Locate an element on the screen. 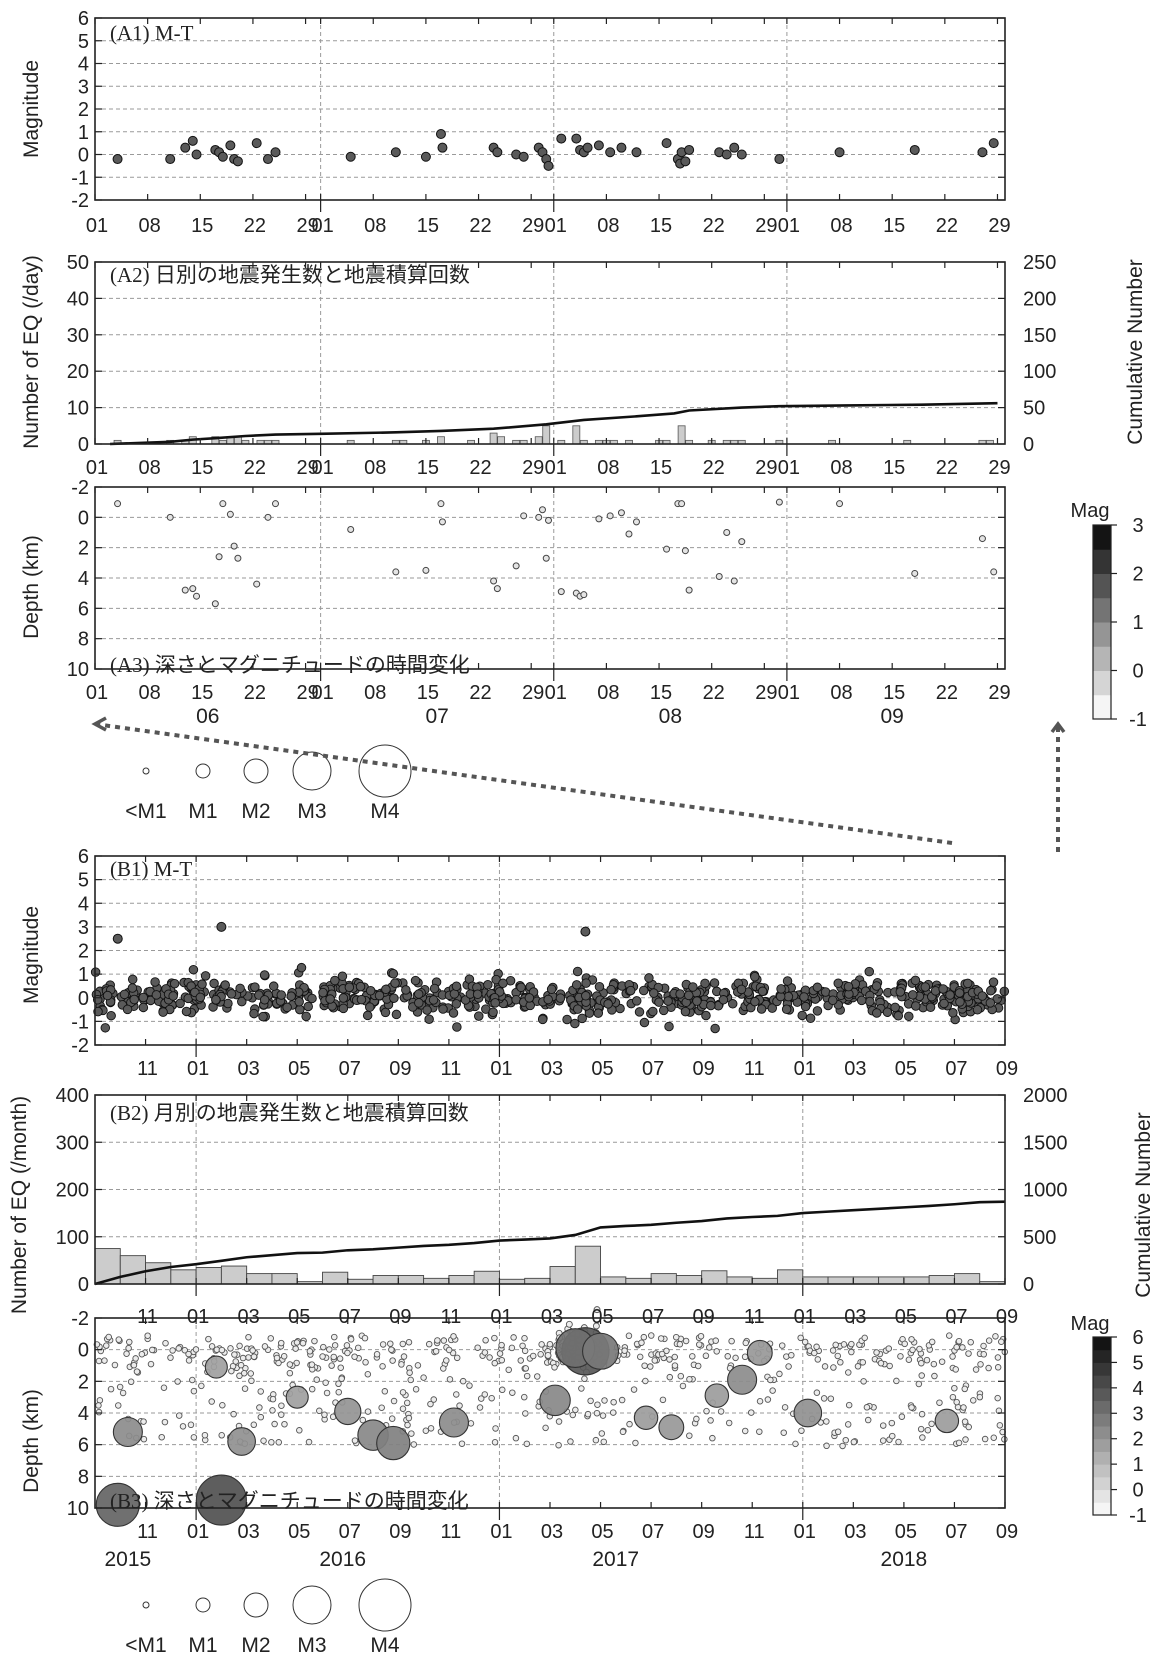 Image resolution: width=1167 pixels, height=1660 pixels. b2-xtick-label: 05 is located at coordinates (906, 1317).